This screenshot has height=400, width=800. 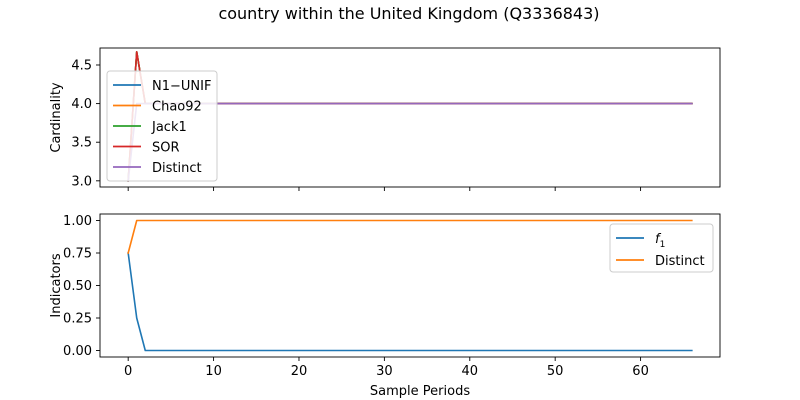 What do you see at coordinates (77, 351) in the screenshot?
I see `y-tick-label: 0.00` at bounding box center [77, 351].